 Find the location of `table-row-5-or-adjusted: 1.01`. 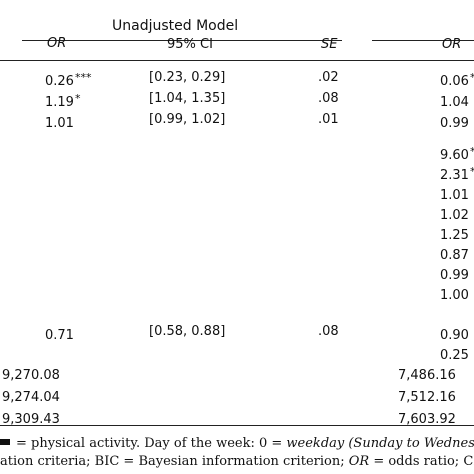

table-row-5-or-adjusted: 1.01 is located at coordinates (455, 194).